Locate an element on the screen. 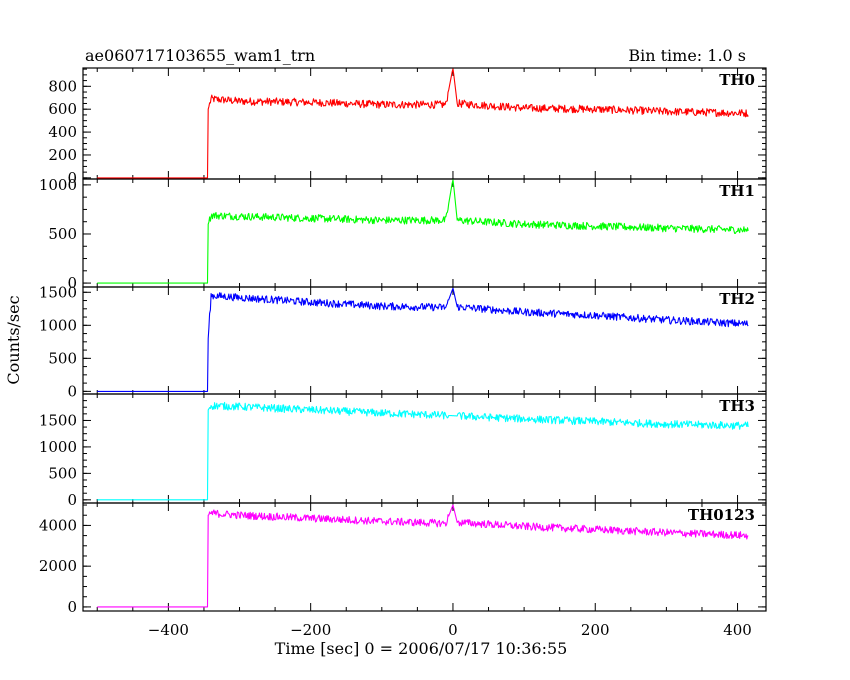  y-axis-label: Counts/sec is located at coordinates (13, 339).